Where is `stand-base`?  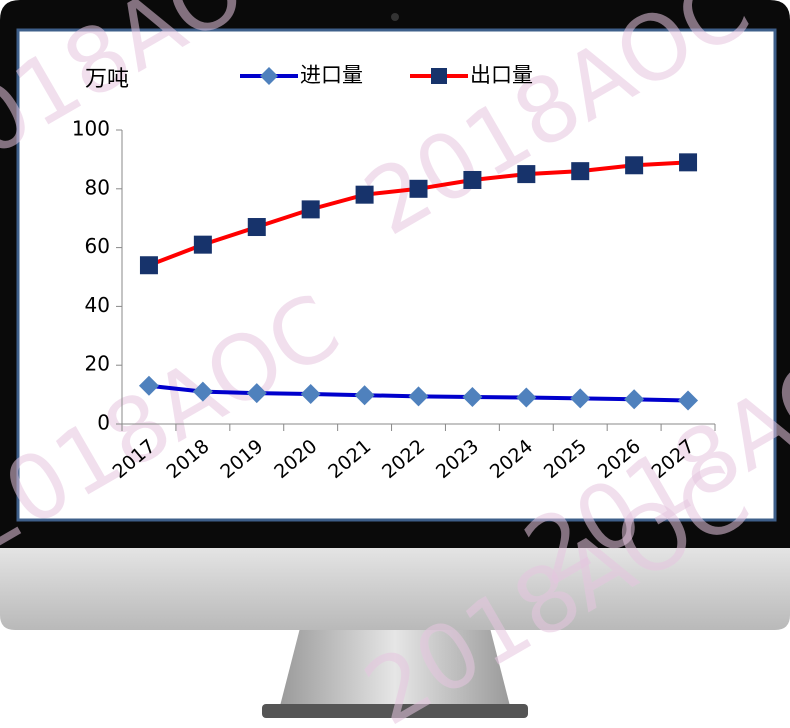
stand-base is located at coordinates (395, 711).